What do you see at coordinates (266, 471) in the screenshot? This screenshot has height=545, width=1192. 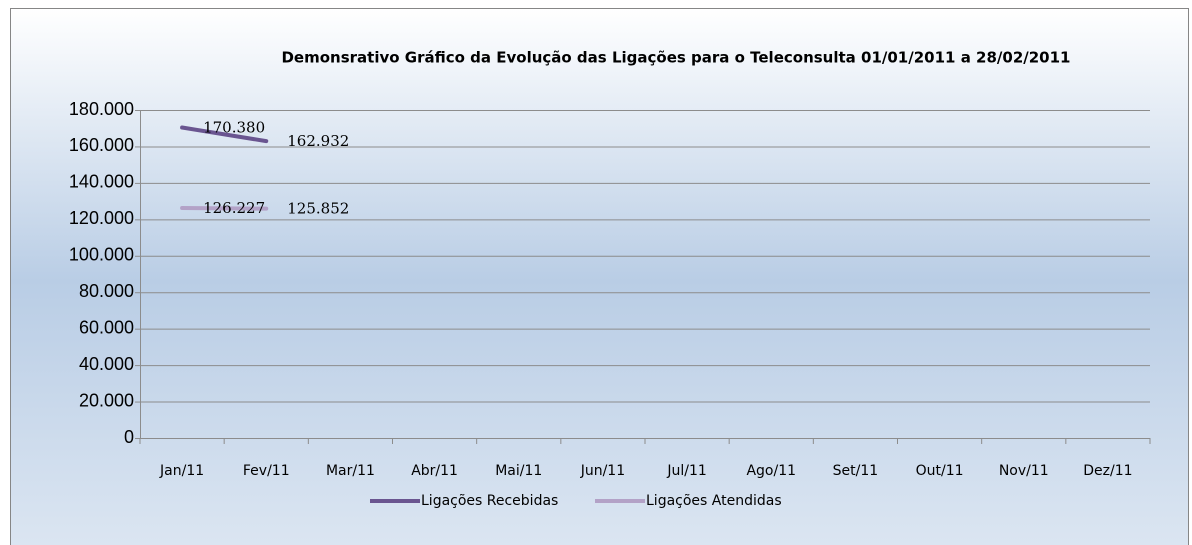 I see `x-tick-label: Fev/11` at bounding box center [266, 471].